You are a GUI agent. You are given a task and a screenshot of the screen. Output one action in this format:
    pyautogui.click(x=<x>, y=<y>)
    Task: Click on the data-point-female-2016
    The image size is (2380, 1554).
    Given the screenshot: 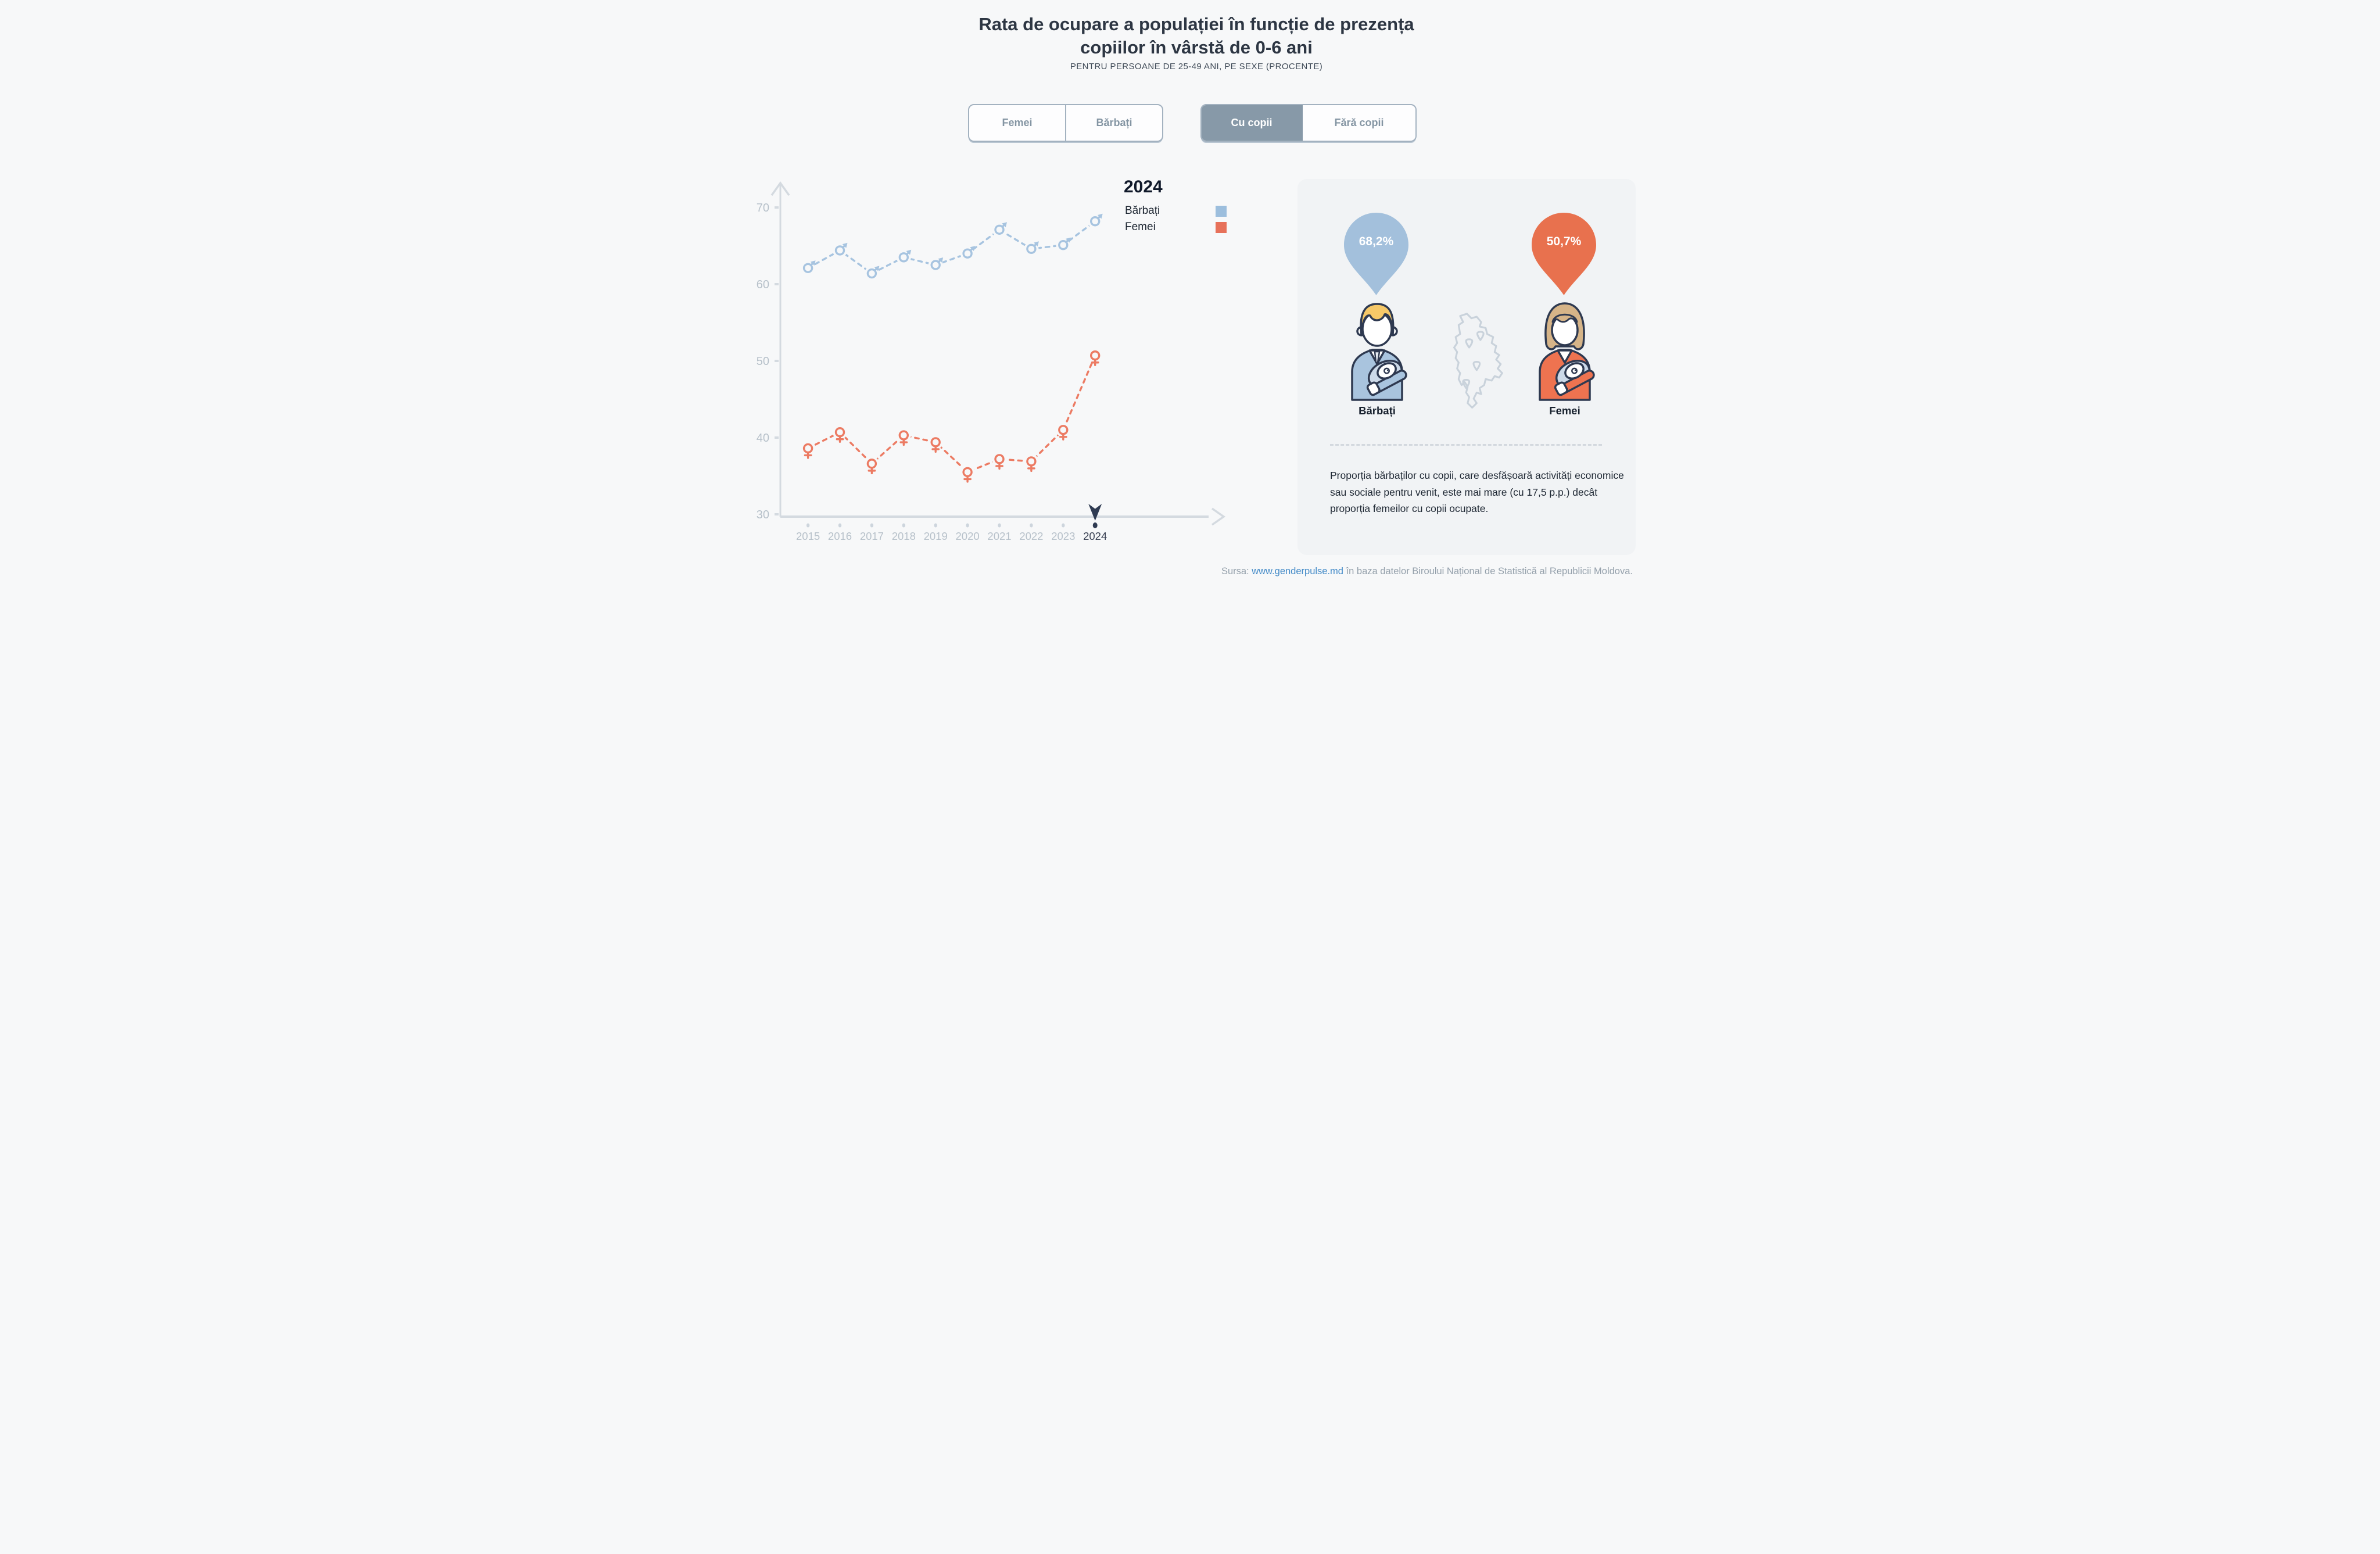 What is the action you would take?
    pyautogui.click(x=840, y=434)
    